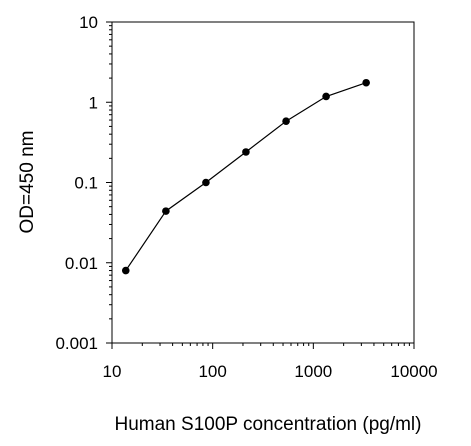  I want to click on x-tick-label: 100, so click(212, 371).